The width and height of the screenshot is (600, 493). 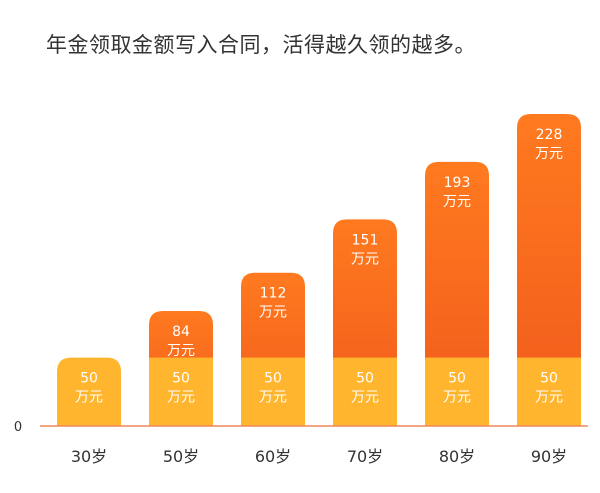 I want to click on bar-label-total-90-unit: 万元, so click(x=549, y=154).